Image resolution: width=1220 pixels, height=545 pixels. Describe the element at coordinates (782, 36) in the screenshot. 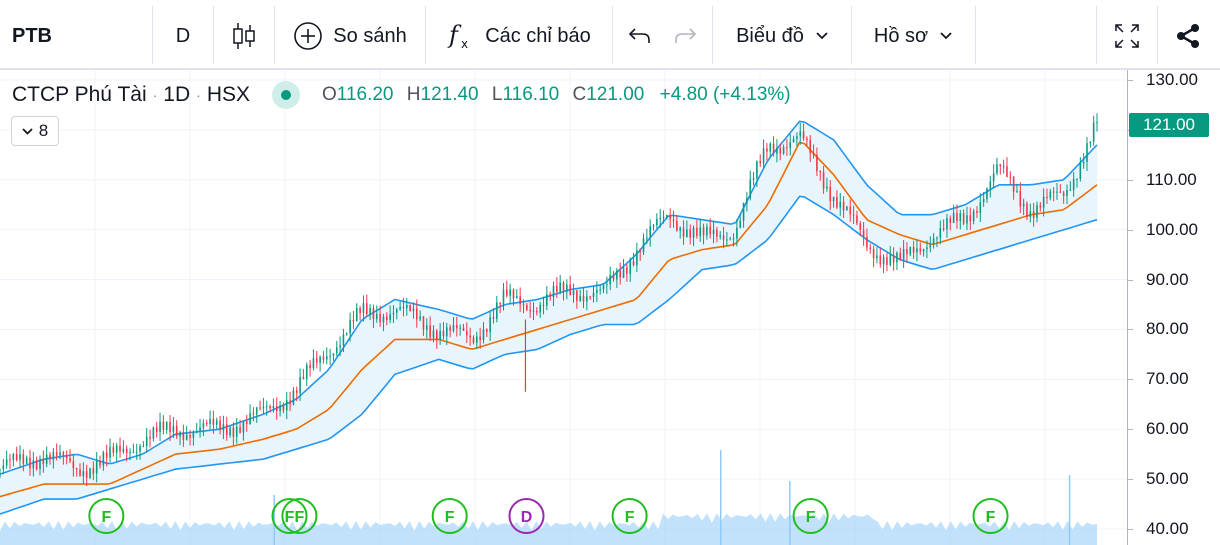

I see `chart-menu-button: Biểu đồ` at that location.